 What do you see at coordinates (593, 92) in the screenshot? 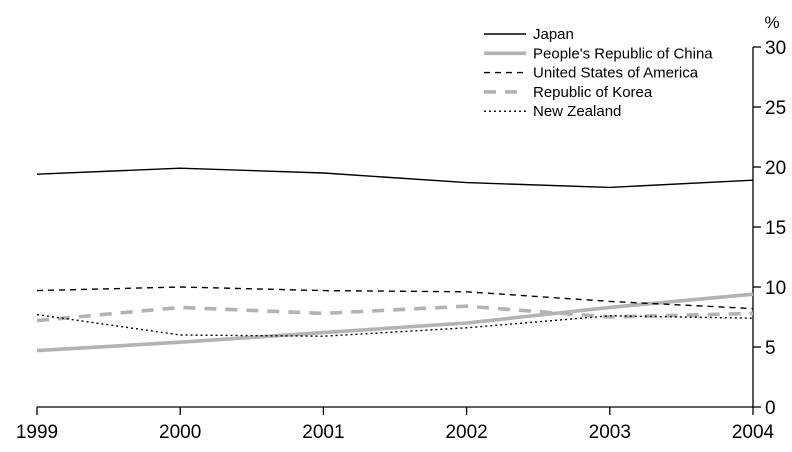
I see `legend-label: Republic of Korea` at bounding box center [593, 92].